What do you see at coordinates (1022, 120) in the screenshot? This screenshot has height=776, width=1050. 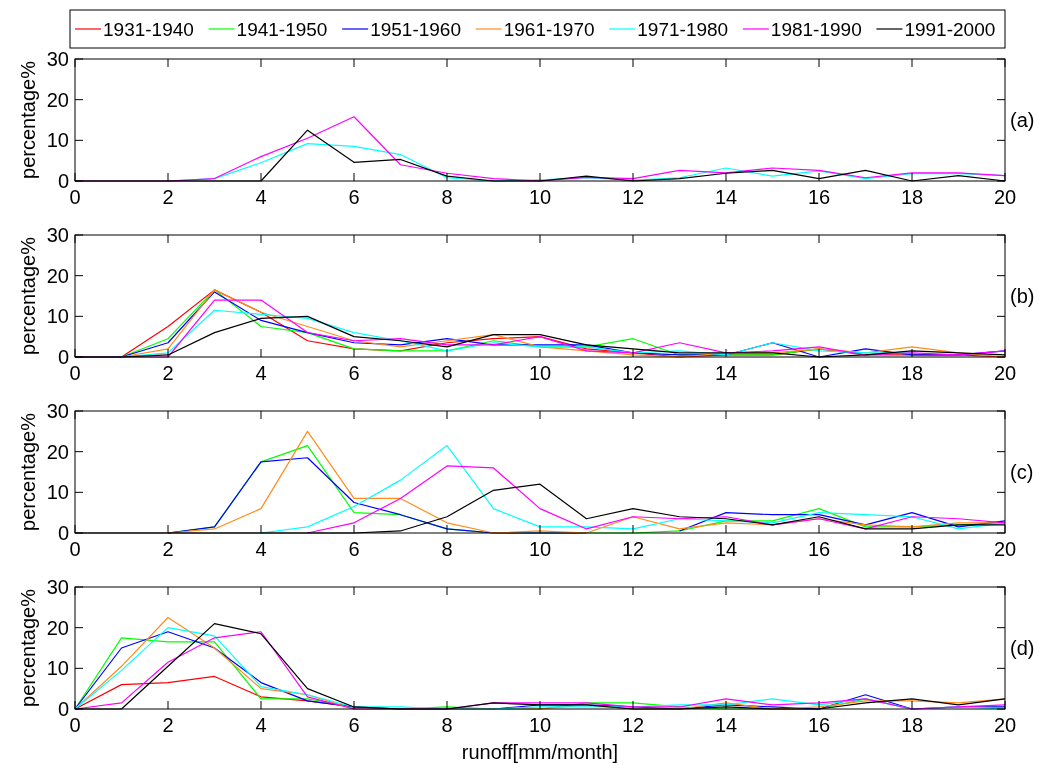 I see `text: (a)` at bounding box center [1022, 120].